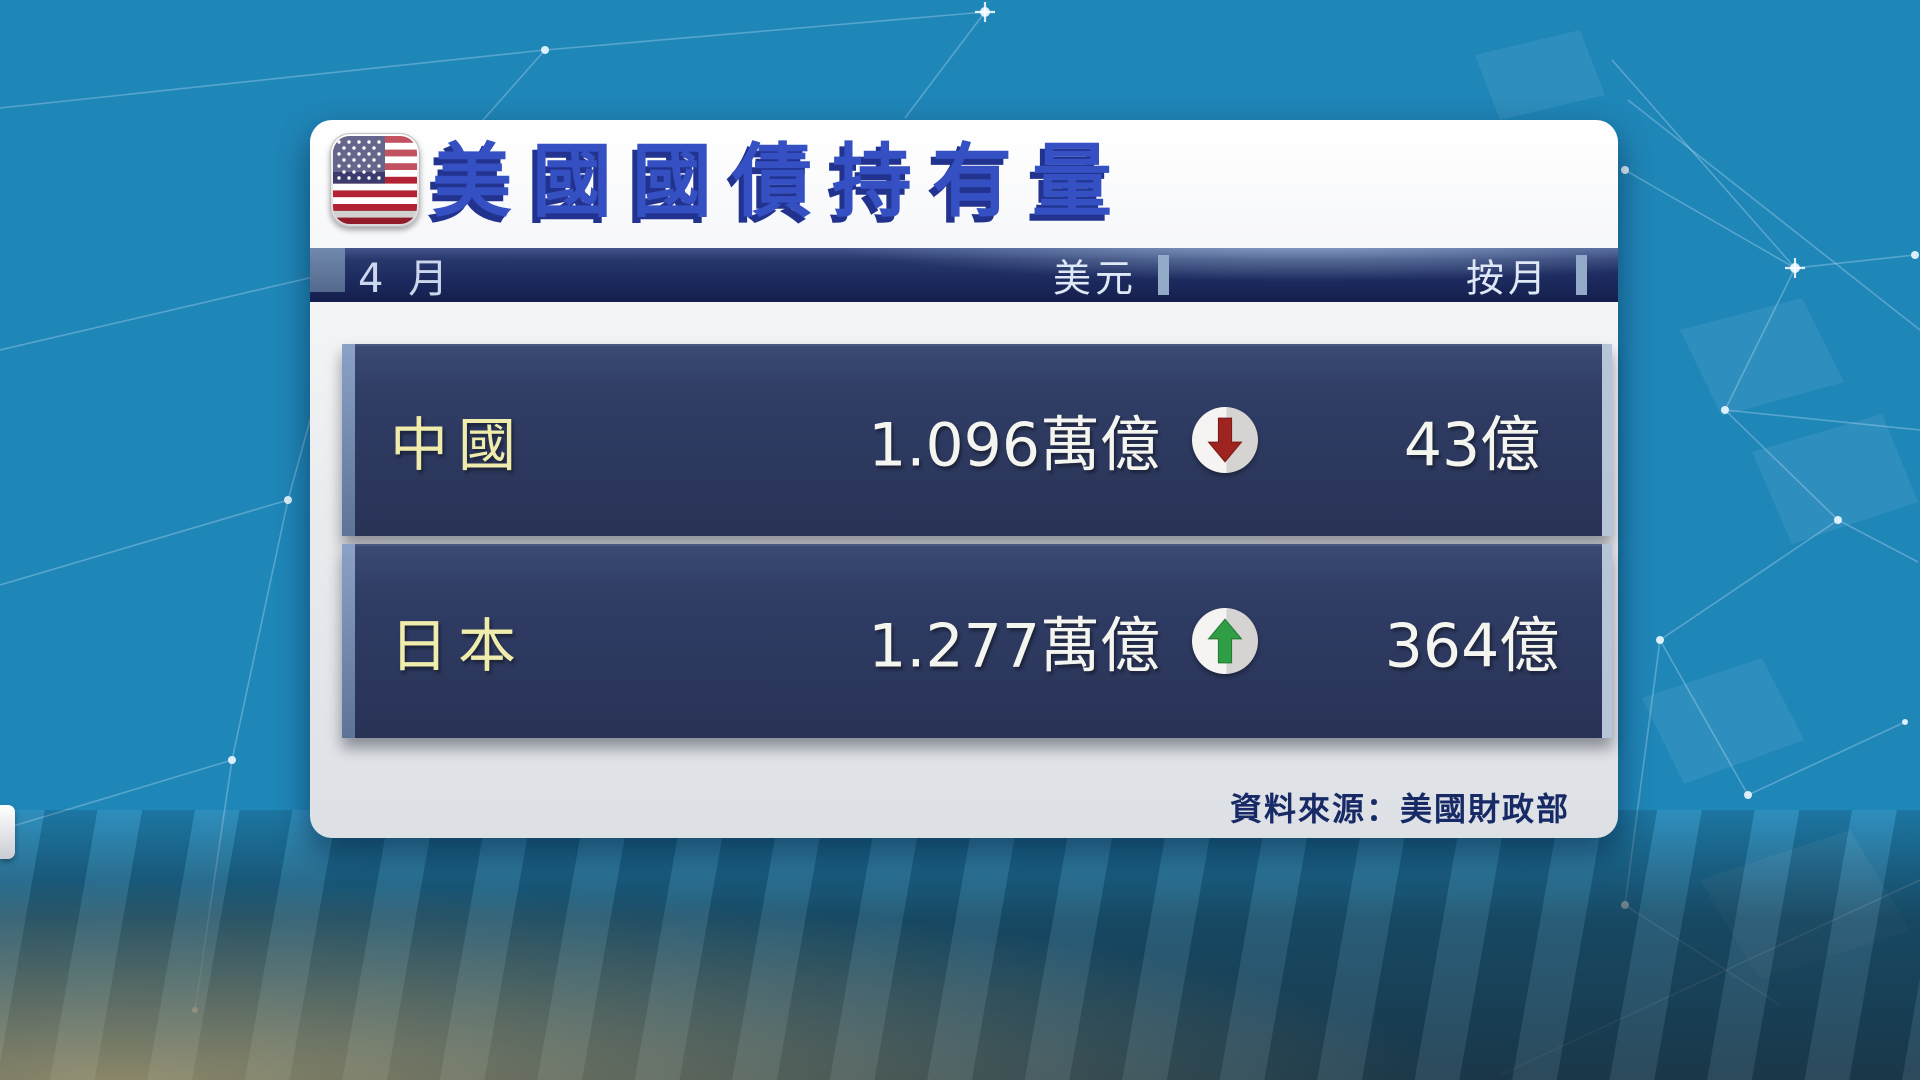 This screenshot has width=1920, height=1080. What do you see at coordinates (1581, 275) in the screenshot?
I see `column-tick-monthly` at bounding box center [1581, 275].